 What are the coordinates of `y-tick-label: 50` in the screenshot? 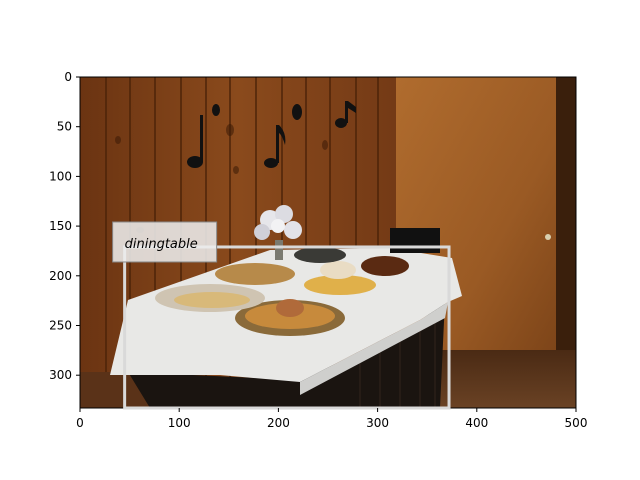 It's located at (64, 127).